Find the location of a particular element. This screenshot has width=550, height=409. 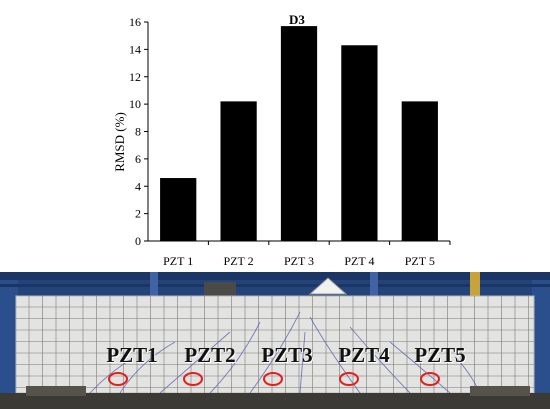

y-tick-label: 8 is located at coordinates (138, 132).